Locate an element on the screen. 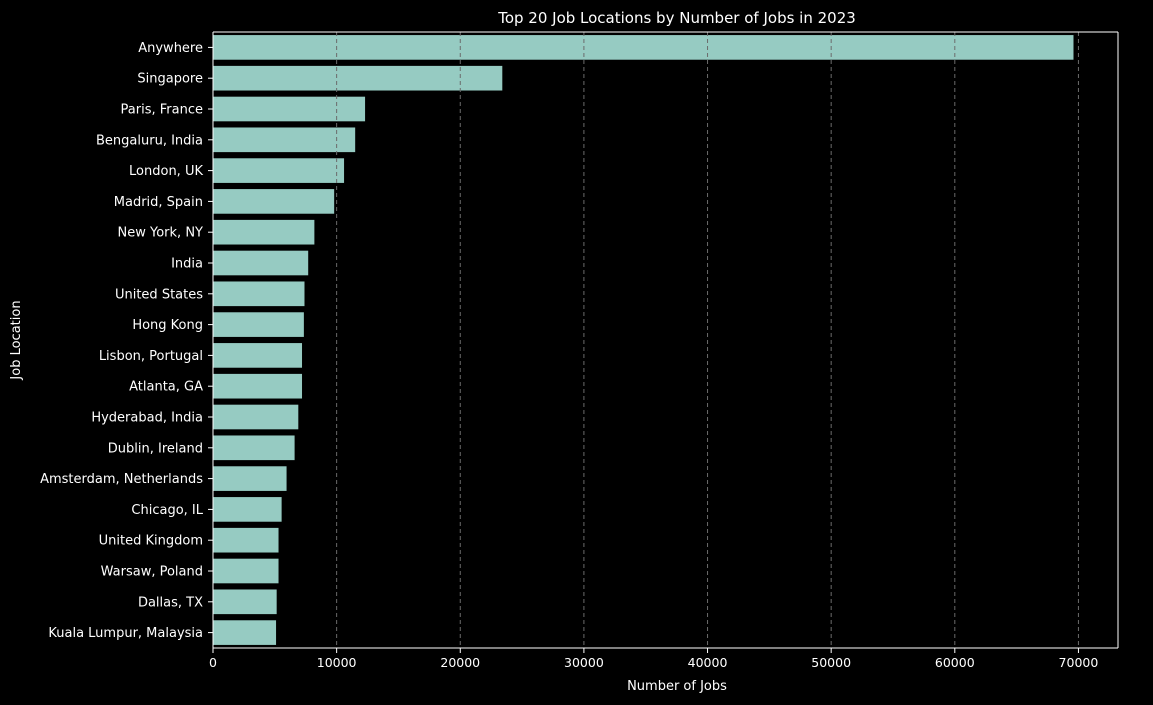 This screenshot has height=705, width=1153. bar-paris-france is located at coordinates (289, 109).